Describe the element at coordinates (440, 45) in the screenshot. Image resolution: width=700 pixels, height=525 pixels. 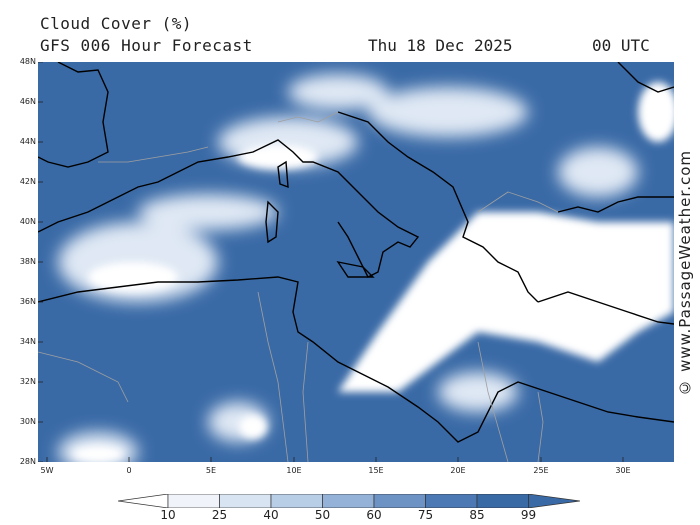
I see `forecast-date: Thu 18 Dec 2025` at that location.